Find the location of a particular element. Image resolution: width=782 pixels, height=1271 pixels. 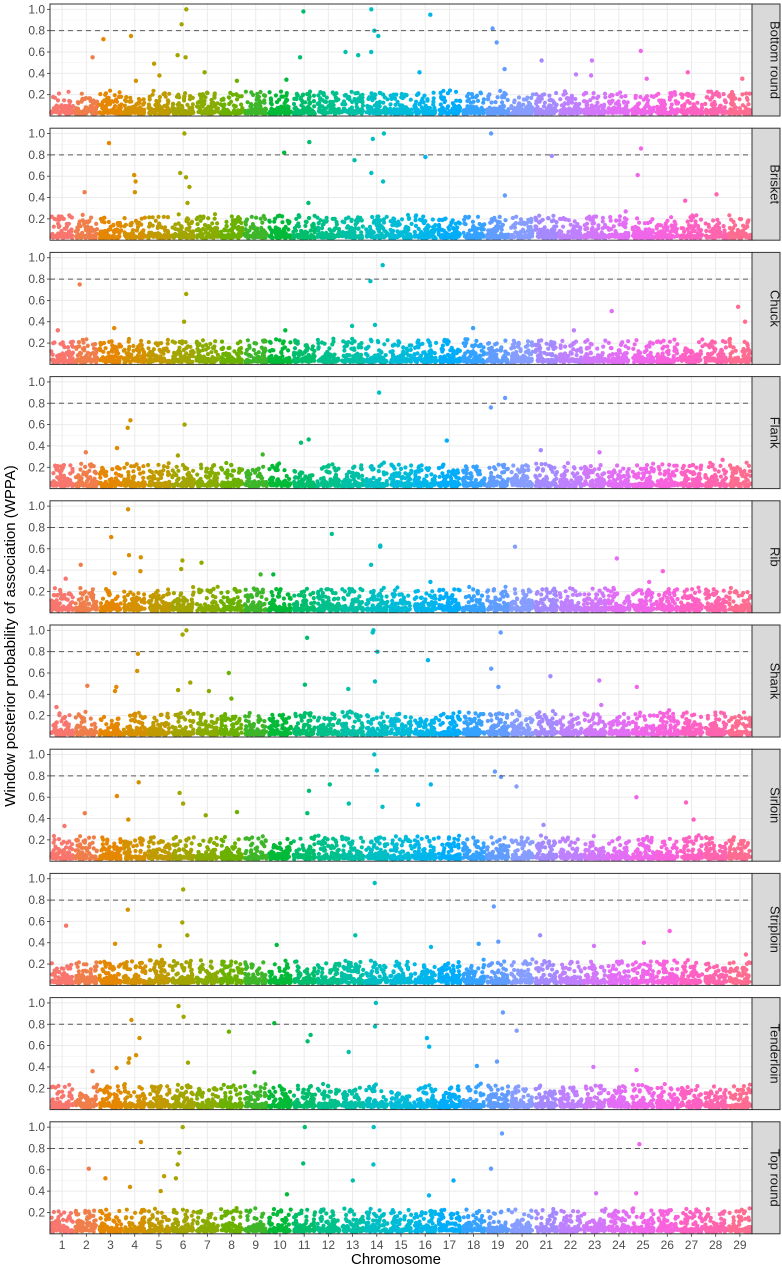

y-tick-label: 1.0 is located at coordinates (36, 9).